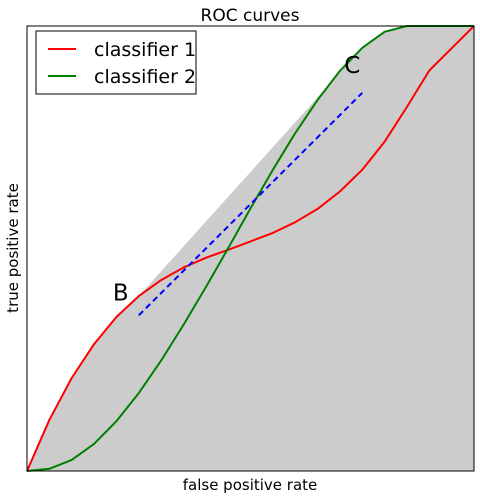  Describe the element at coordinates (13, 248) in the screenshot. I see `y-axis-label: true positive rate` at that location.